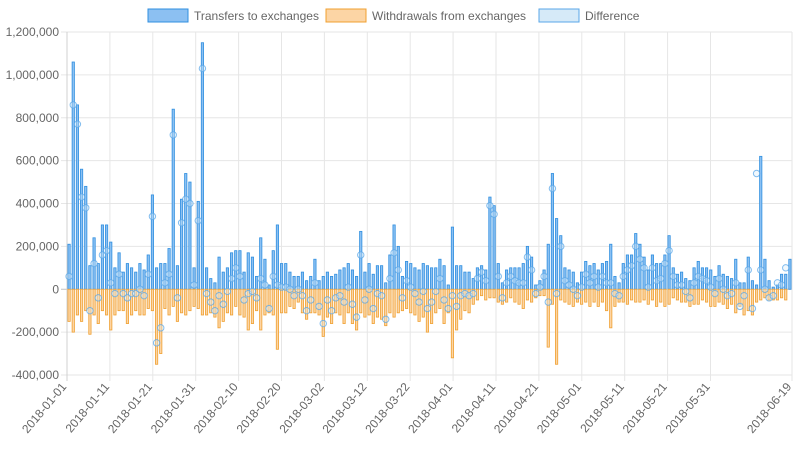  Describe the element at coordinates (346, 15) in the screenshot. I see `legend-swatch` at that location.